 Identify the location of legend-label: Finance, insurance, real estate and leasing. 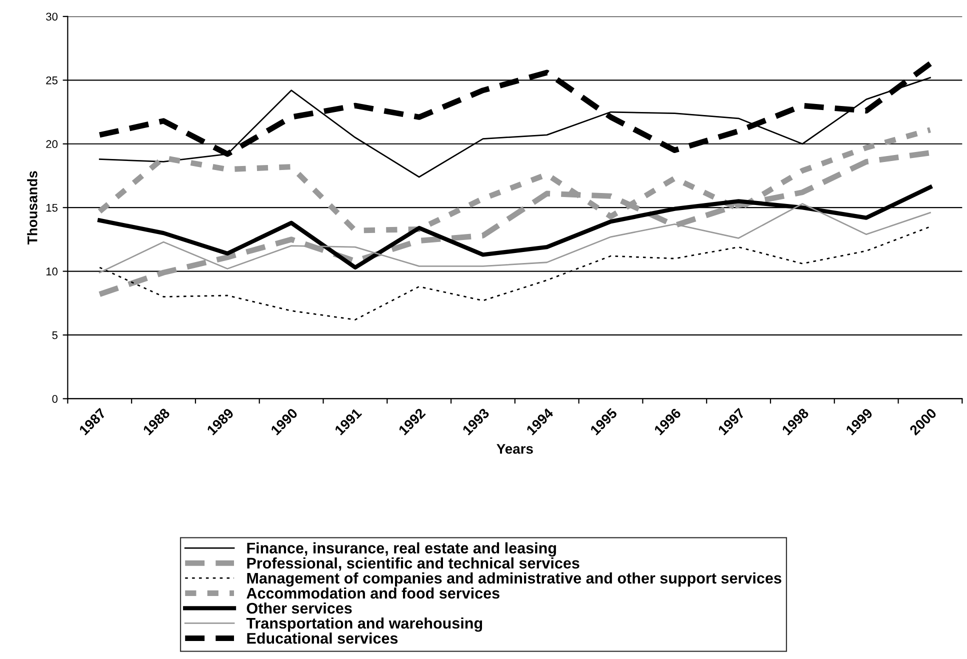
(401, 549).